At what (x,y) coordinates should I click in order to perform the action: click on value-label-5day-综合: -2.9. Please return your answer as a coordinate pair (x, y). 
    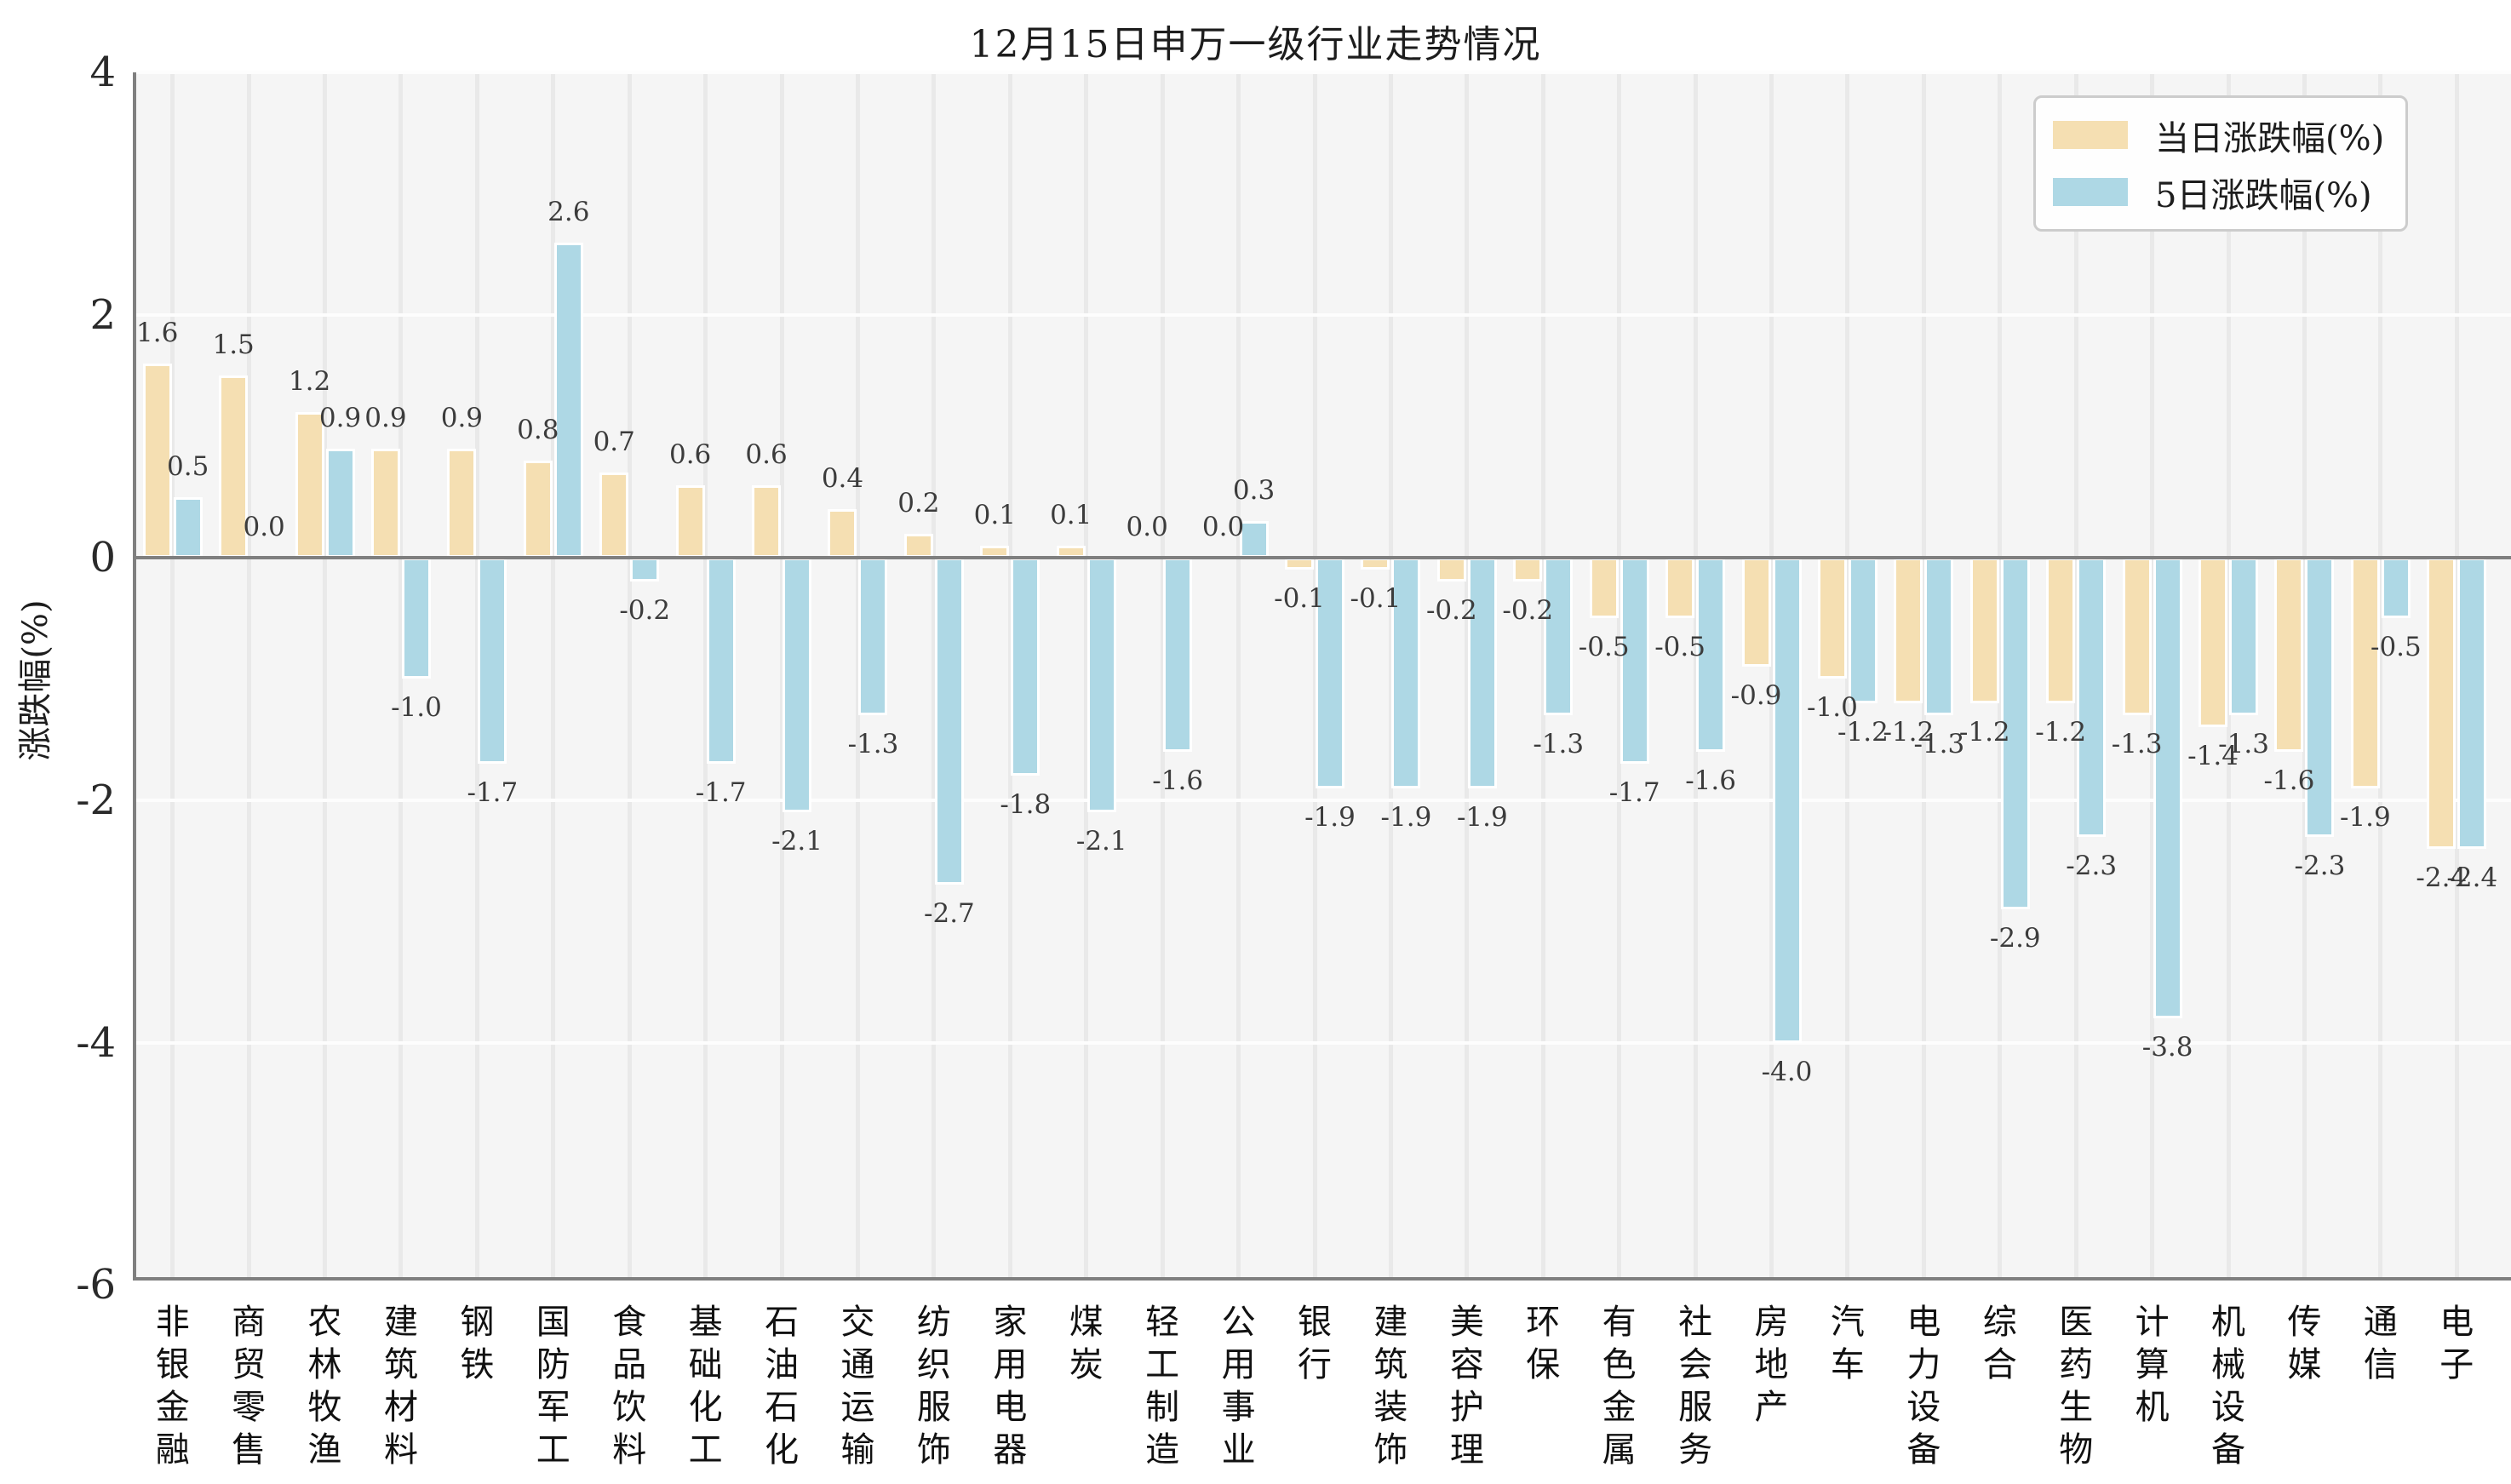
    Looking at the image, I should click on (2015, 938).